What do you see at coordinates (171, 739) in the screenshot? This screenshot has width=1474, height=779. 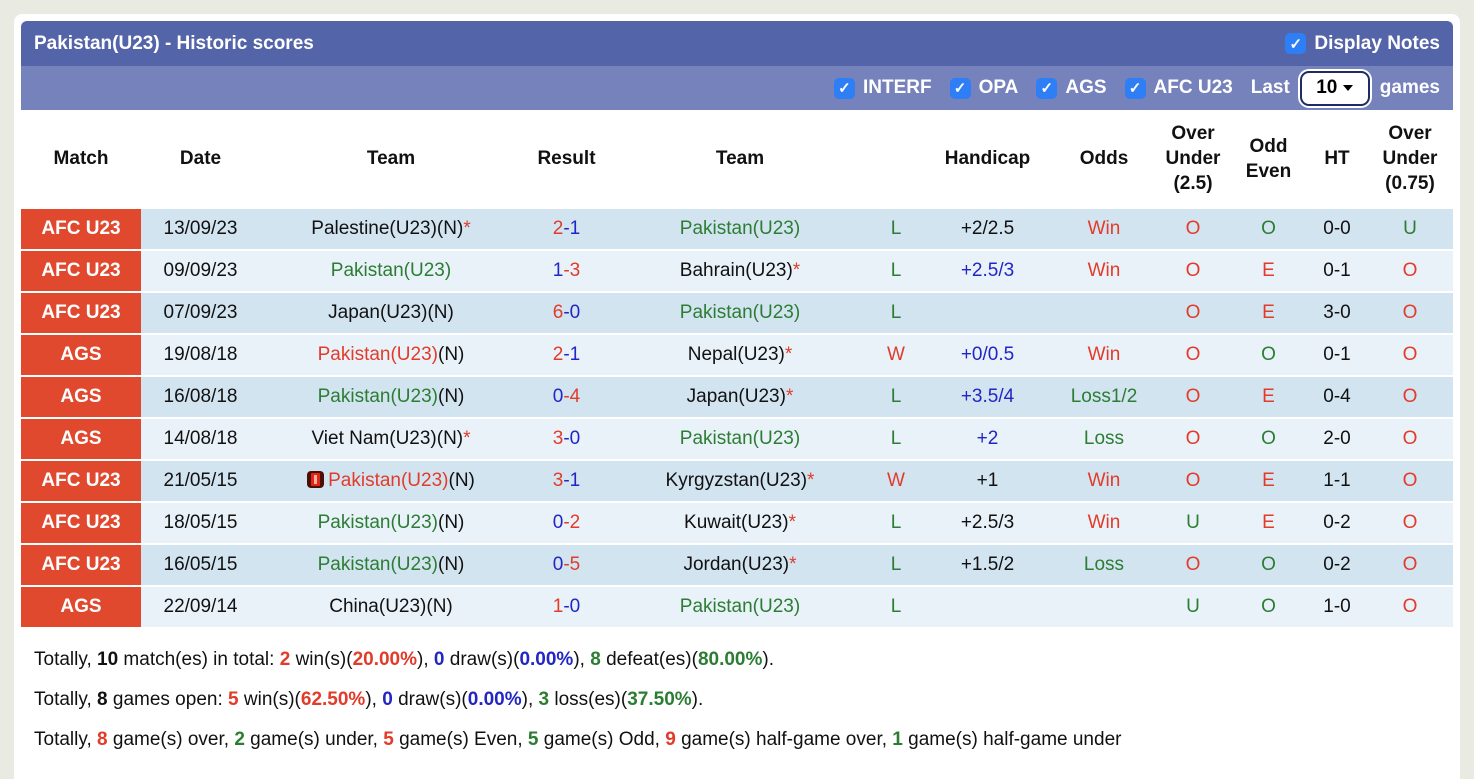 I see `text-part: game(s) over,` at bounding box center [171, 739].